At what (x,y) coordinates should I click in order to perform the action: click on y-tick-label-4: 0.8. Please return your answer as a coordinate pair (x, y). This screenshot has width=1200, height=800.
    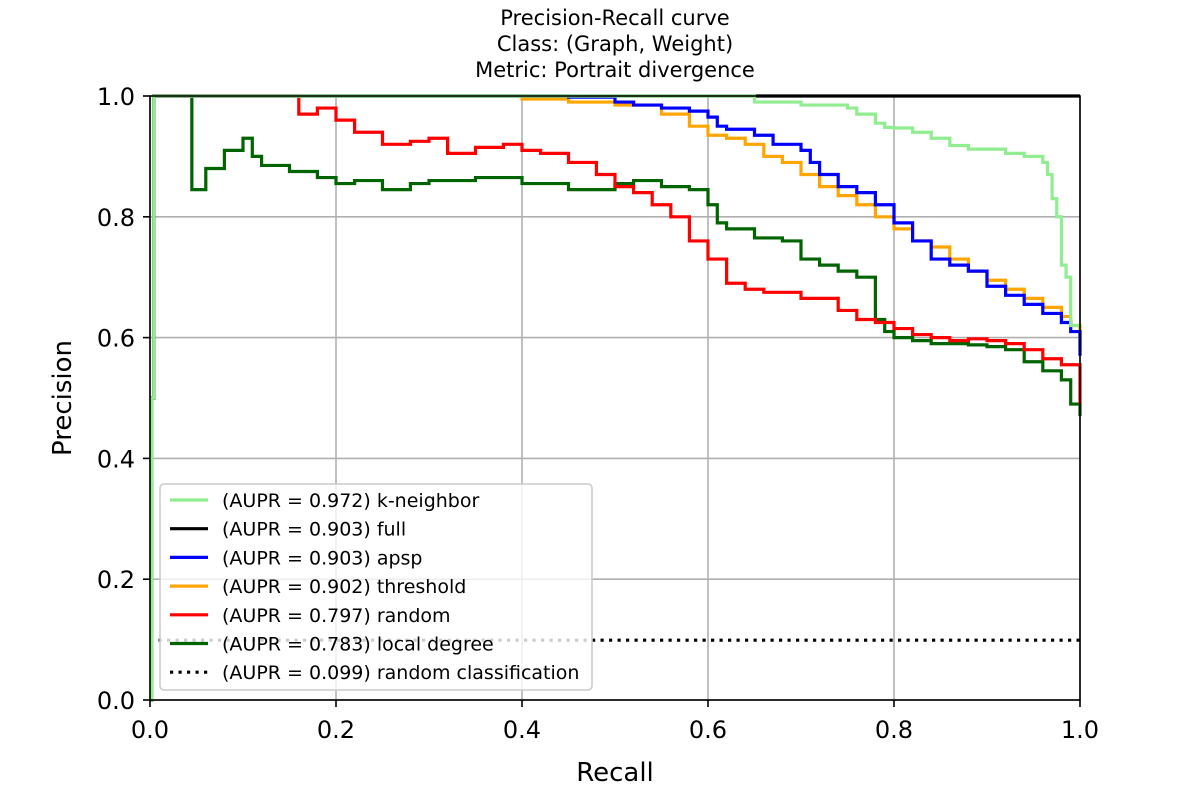
    Looking at the image, I should click on (116, 218).